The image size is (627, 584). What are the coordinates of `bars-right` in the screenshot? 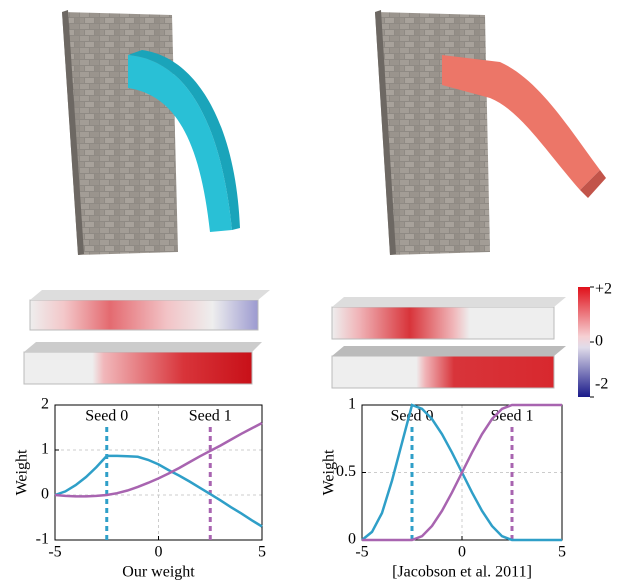 It's located at (448, 343).